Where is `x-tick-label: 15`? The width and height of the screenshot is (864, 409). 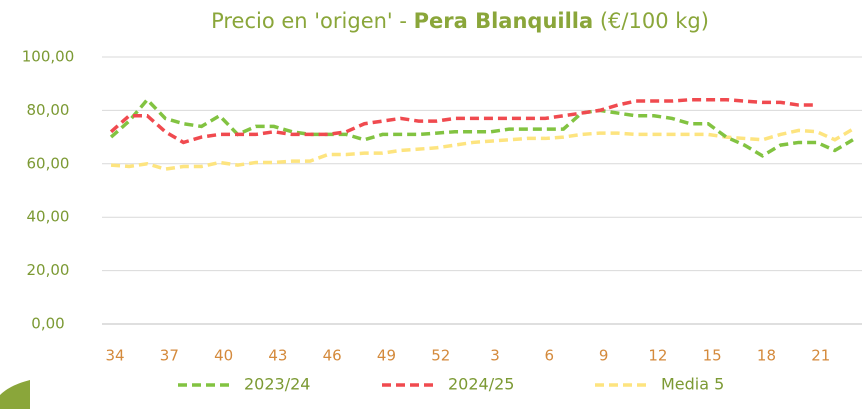 x-tick-label: 15 is located at coordinates (712, 356).